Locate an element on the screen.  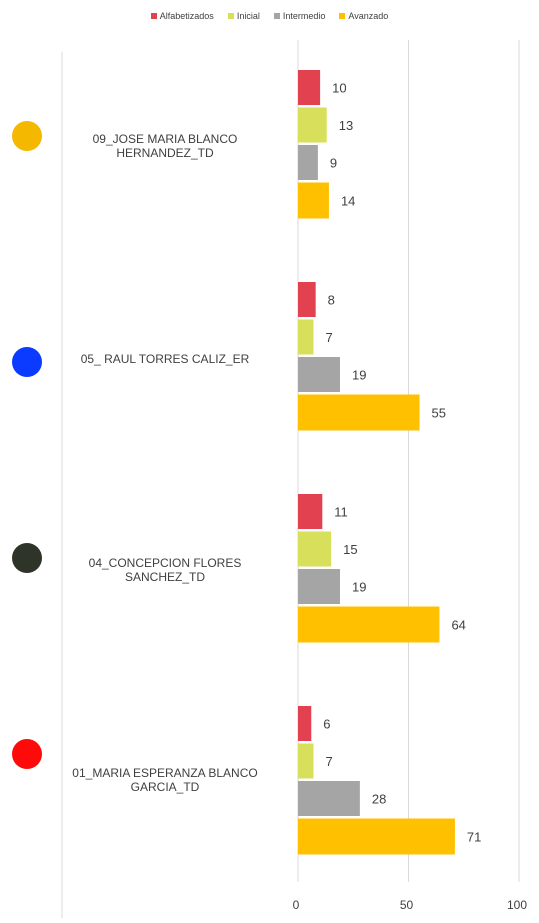
data-label: 14 is located at coordinates (348, 201).